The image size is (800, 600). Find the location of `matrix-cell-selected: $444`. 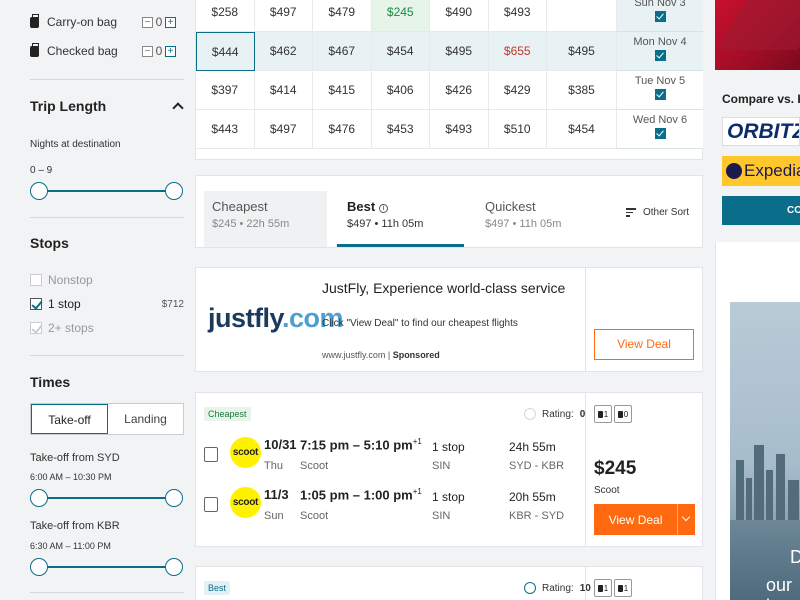

matrix-cell-selected: $444 is located at coordinates (225, 51).